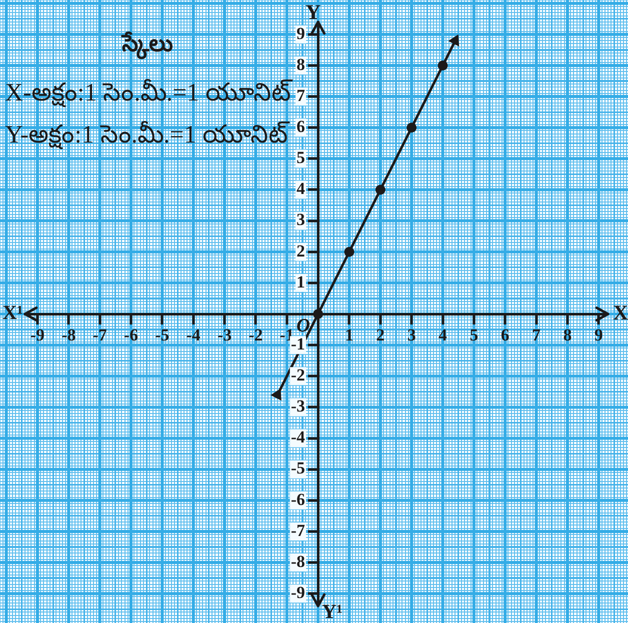 The width and height of the screenshot is (628, 623). What do you see at coordinates (37, 335) in the screenshot?
I see `x-tick-label: -9` at bounding box center [37, 335].